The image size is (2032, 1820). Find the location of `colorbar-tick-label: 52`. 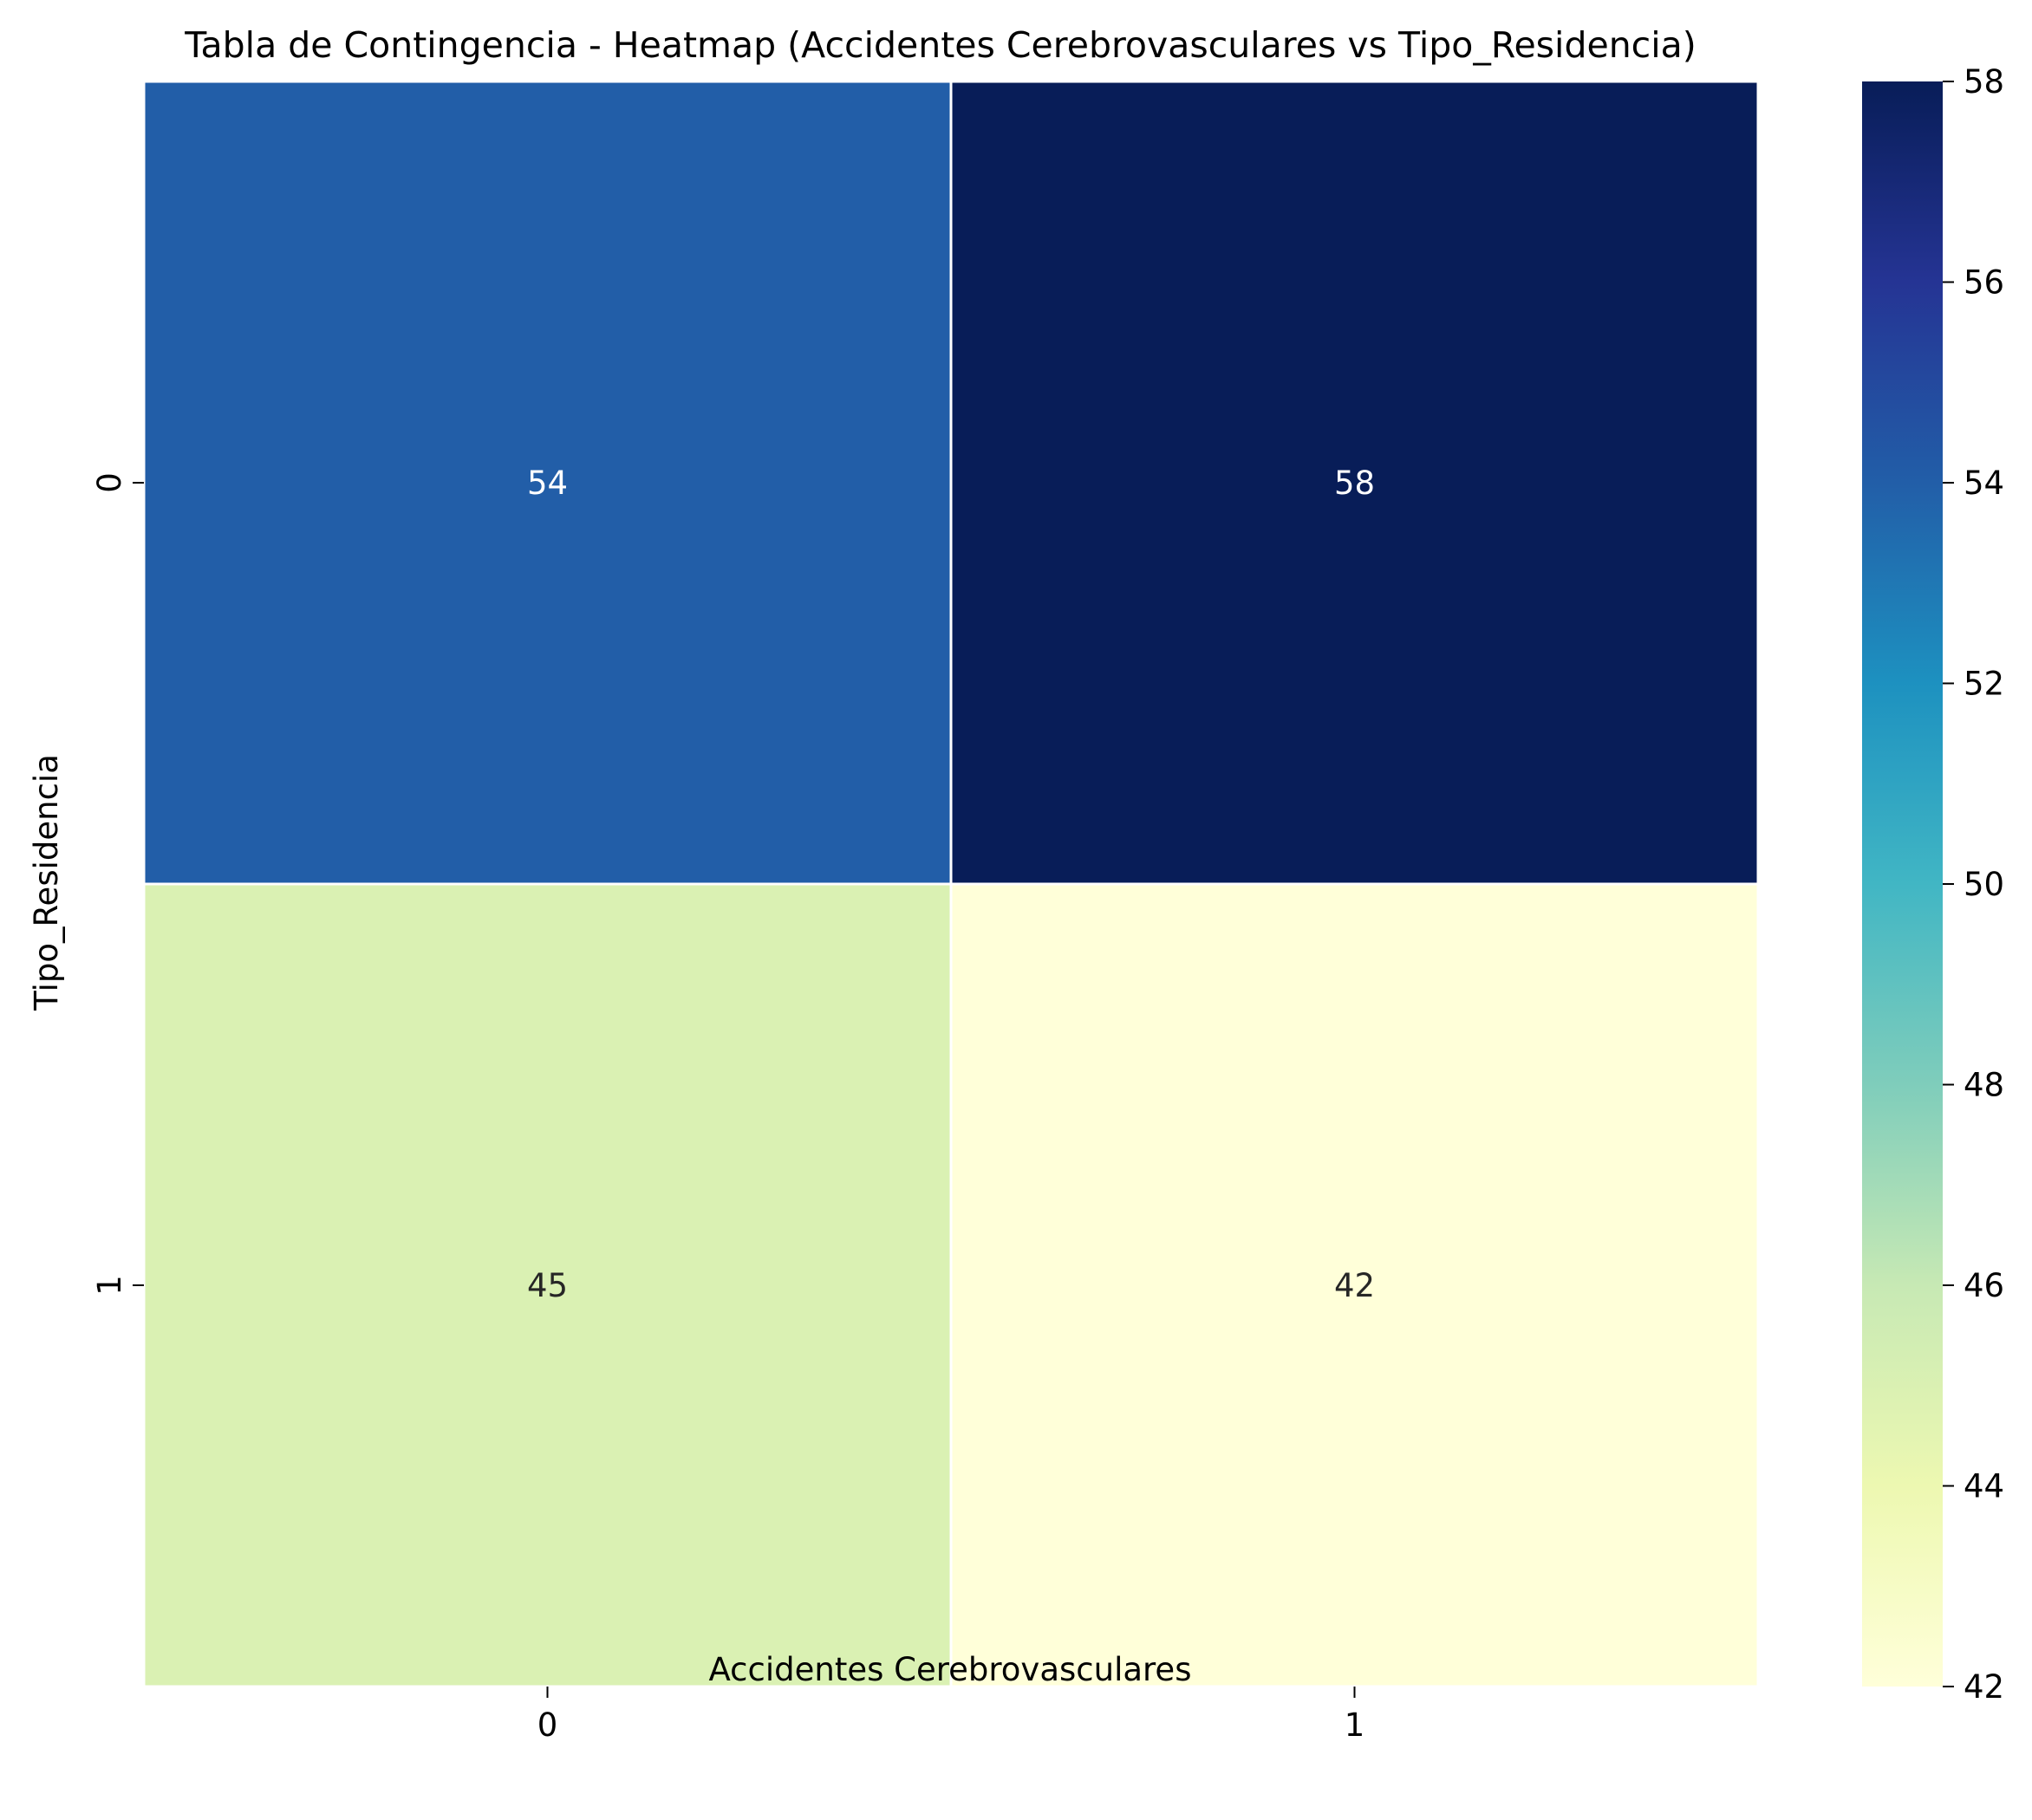

colorbar-tick-label: 52 is located at coordinates (1984, 684).